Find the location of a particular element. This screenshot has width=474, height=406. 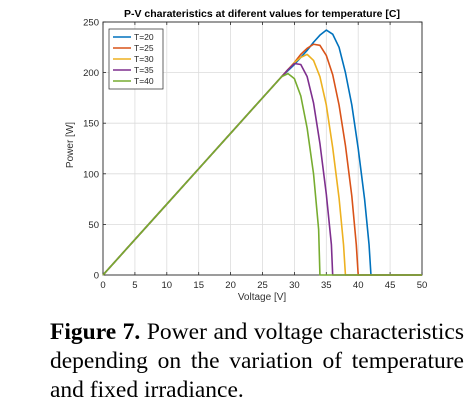

x-tick-label: 0 is located at coordinates (102, 285).